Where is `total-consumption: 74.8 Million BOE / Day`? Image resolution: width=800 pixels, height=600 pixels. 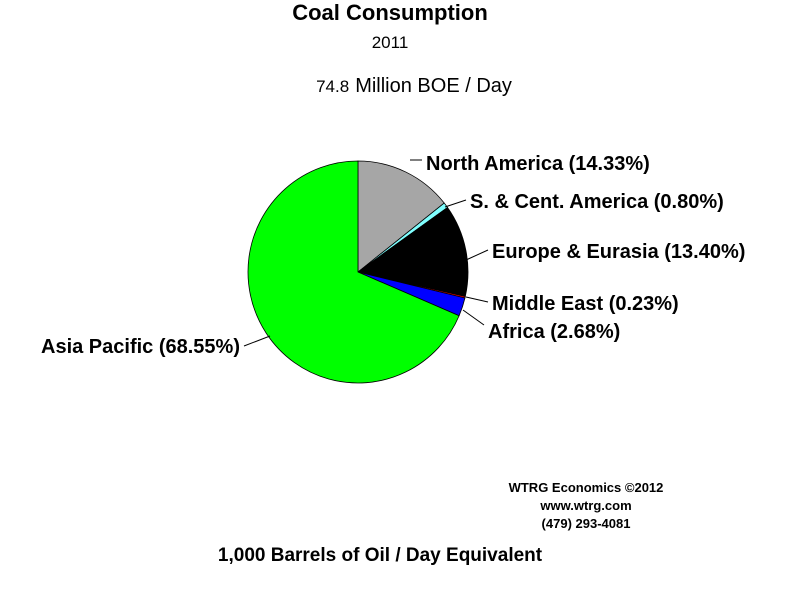 total-consumption: 74.8 Million BOE / Day is located at coordinates (400, 86).